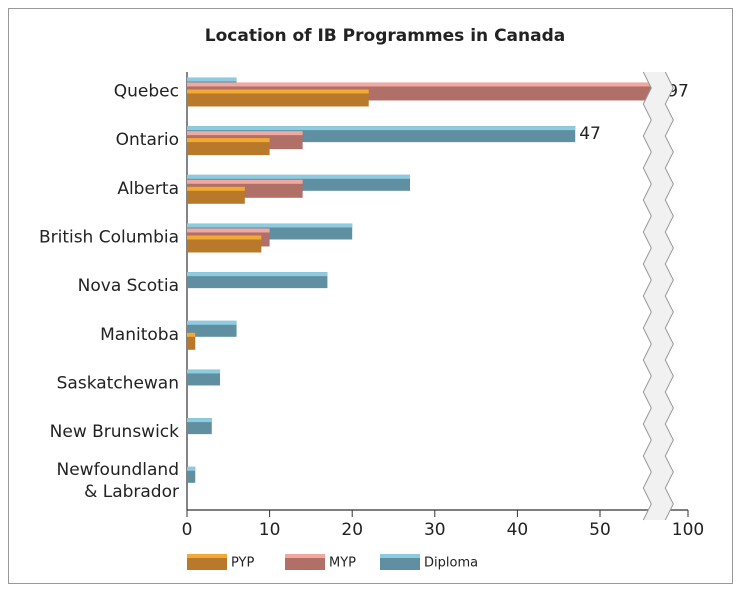  Describe the element at coordinates (270, 530) in the screenshot. I see `x-tick-label: 10` at that location.